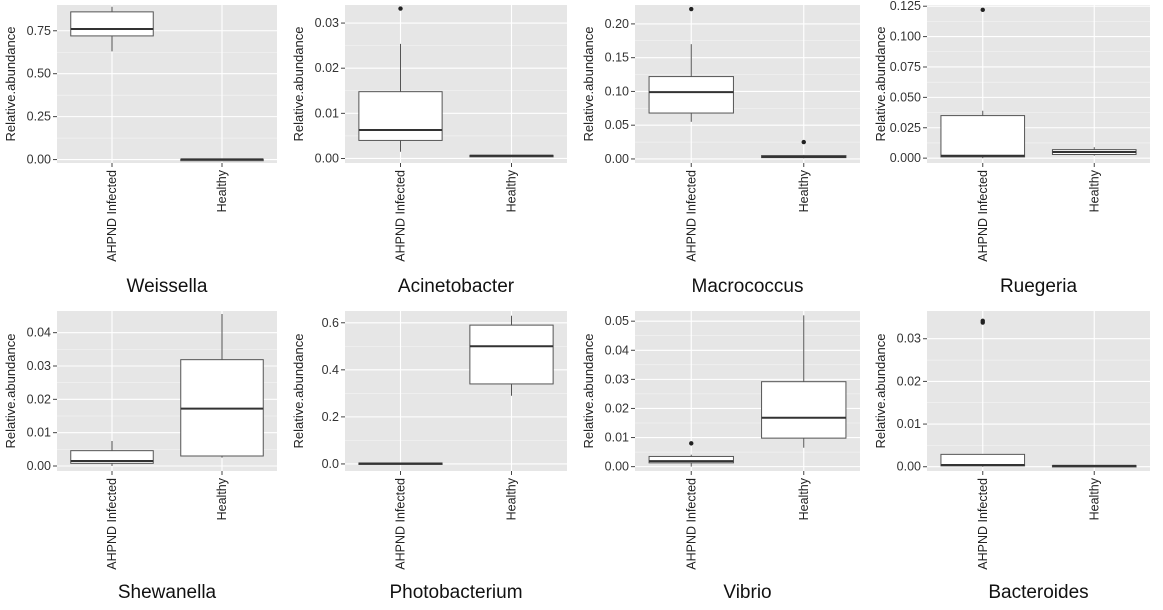 The width and height of the screenshot is (1163, 610). What do you see at coordinates (1039, 286) in the screenshot?
I see `panel-title: Ruegeria` at bounding box center [1039, 286].